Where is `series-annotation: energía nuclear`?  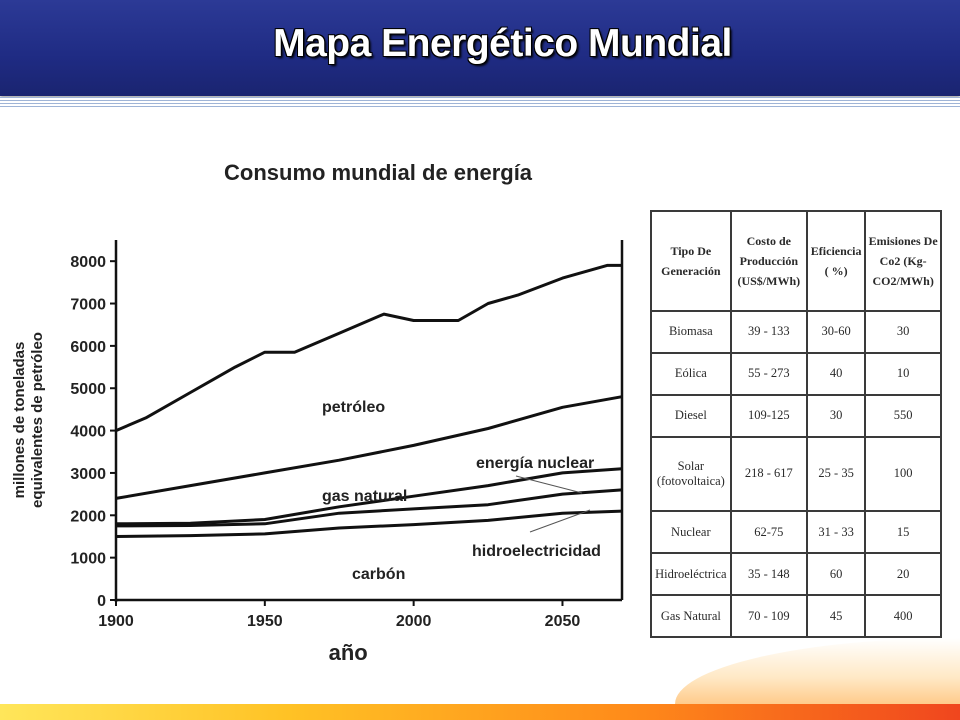 series-annotation: energía nuclear is located at coordinates (535, 463).